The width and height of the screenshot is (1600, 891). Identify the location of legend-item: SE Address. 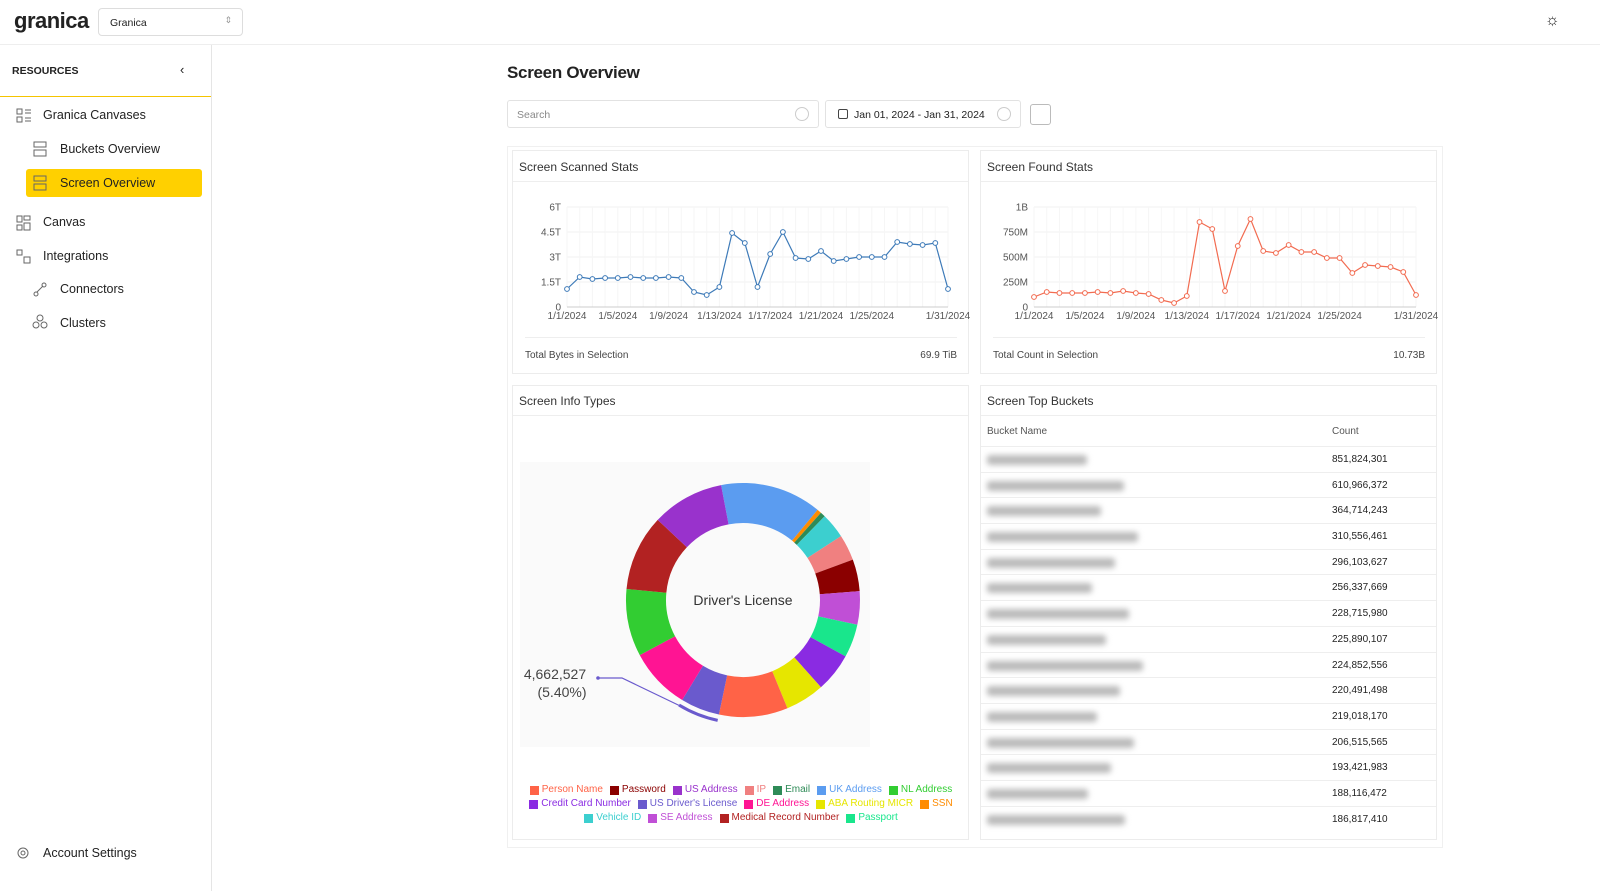
(680, 818).